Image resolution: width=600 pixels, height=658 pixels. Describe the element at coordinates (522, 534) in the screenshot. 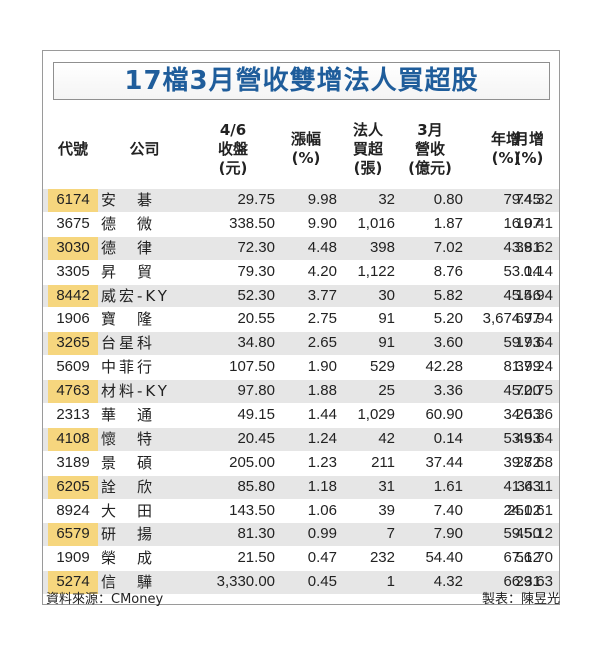

I see `cell-yoy: 59.50` at that location.